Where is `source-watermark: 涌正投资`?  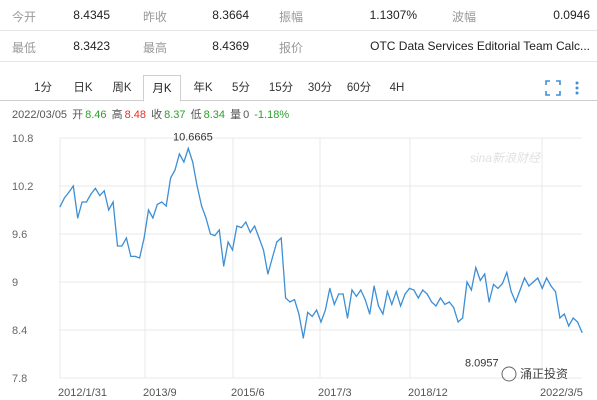
source-watermark: 涌正投资 is located at coordinates (534, 374).